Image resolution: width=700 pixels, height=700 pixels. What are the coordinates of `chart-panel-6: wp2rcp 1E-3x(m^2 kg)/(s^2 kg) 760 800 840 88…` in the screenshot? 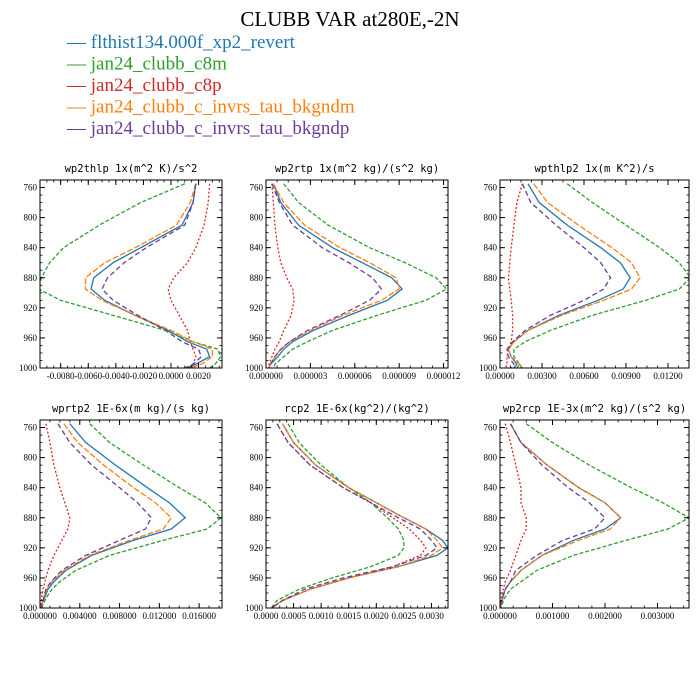 It's located at (584, 512).